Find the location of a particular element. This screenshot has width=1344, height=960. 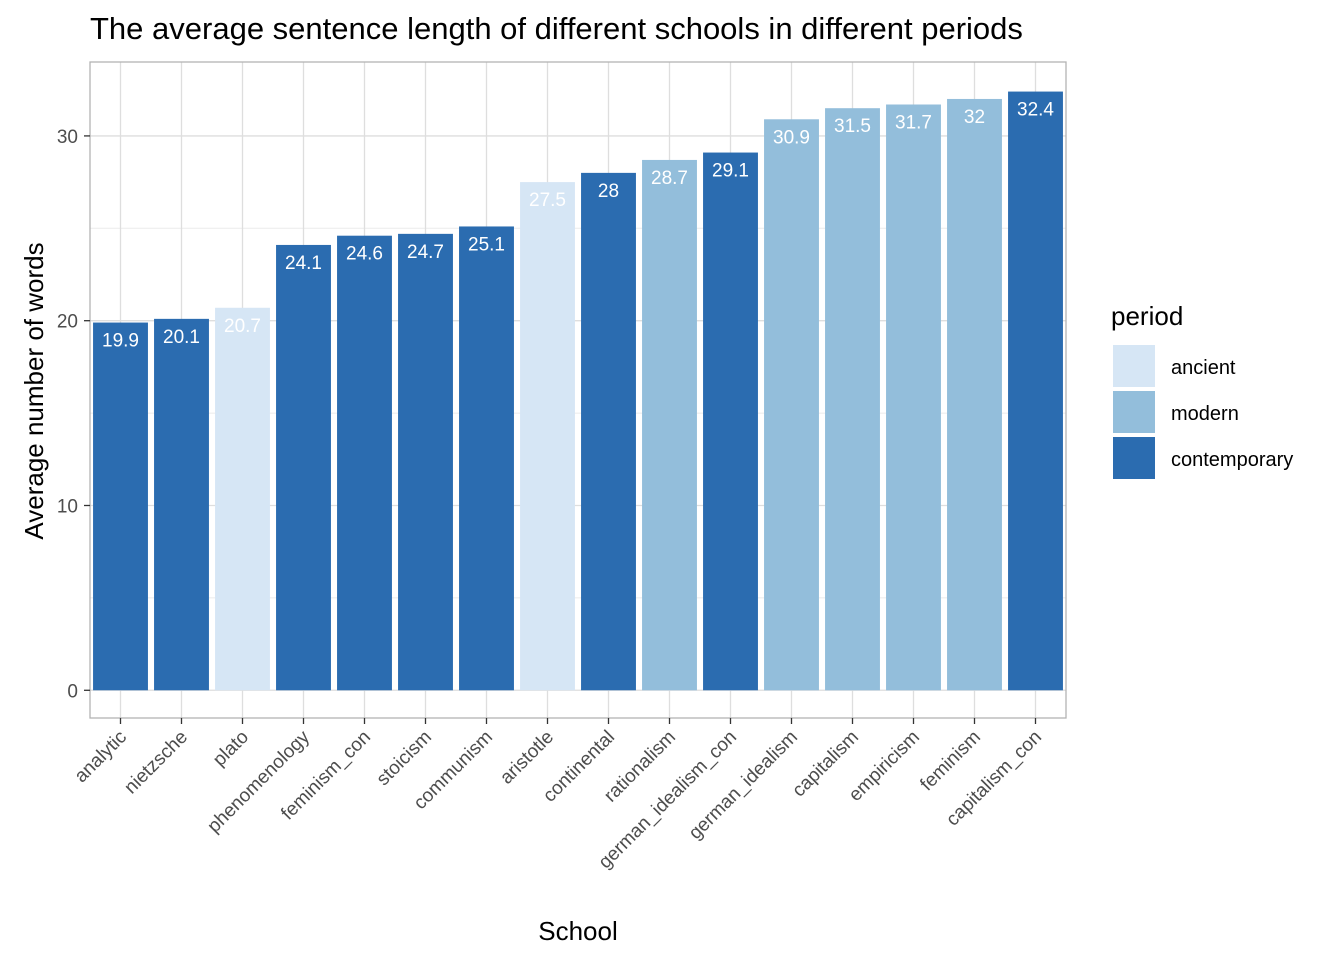

legend-label-ancient: ancient is located at coordinates (1203, 368).